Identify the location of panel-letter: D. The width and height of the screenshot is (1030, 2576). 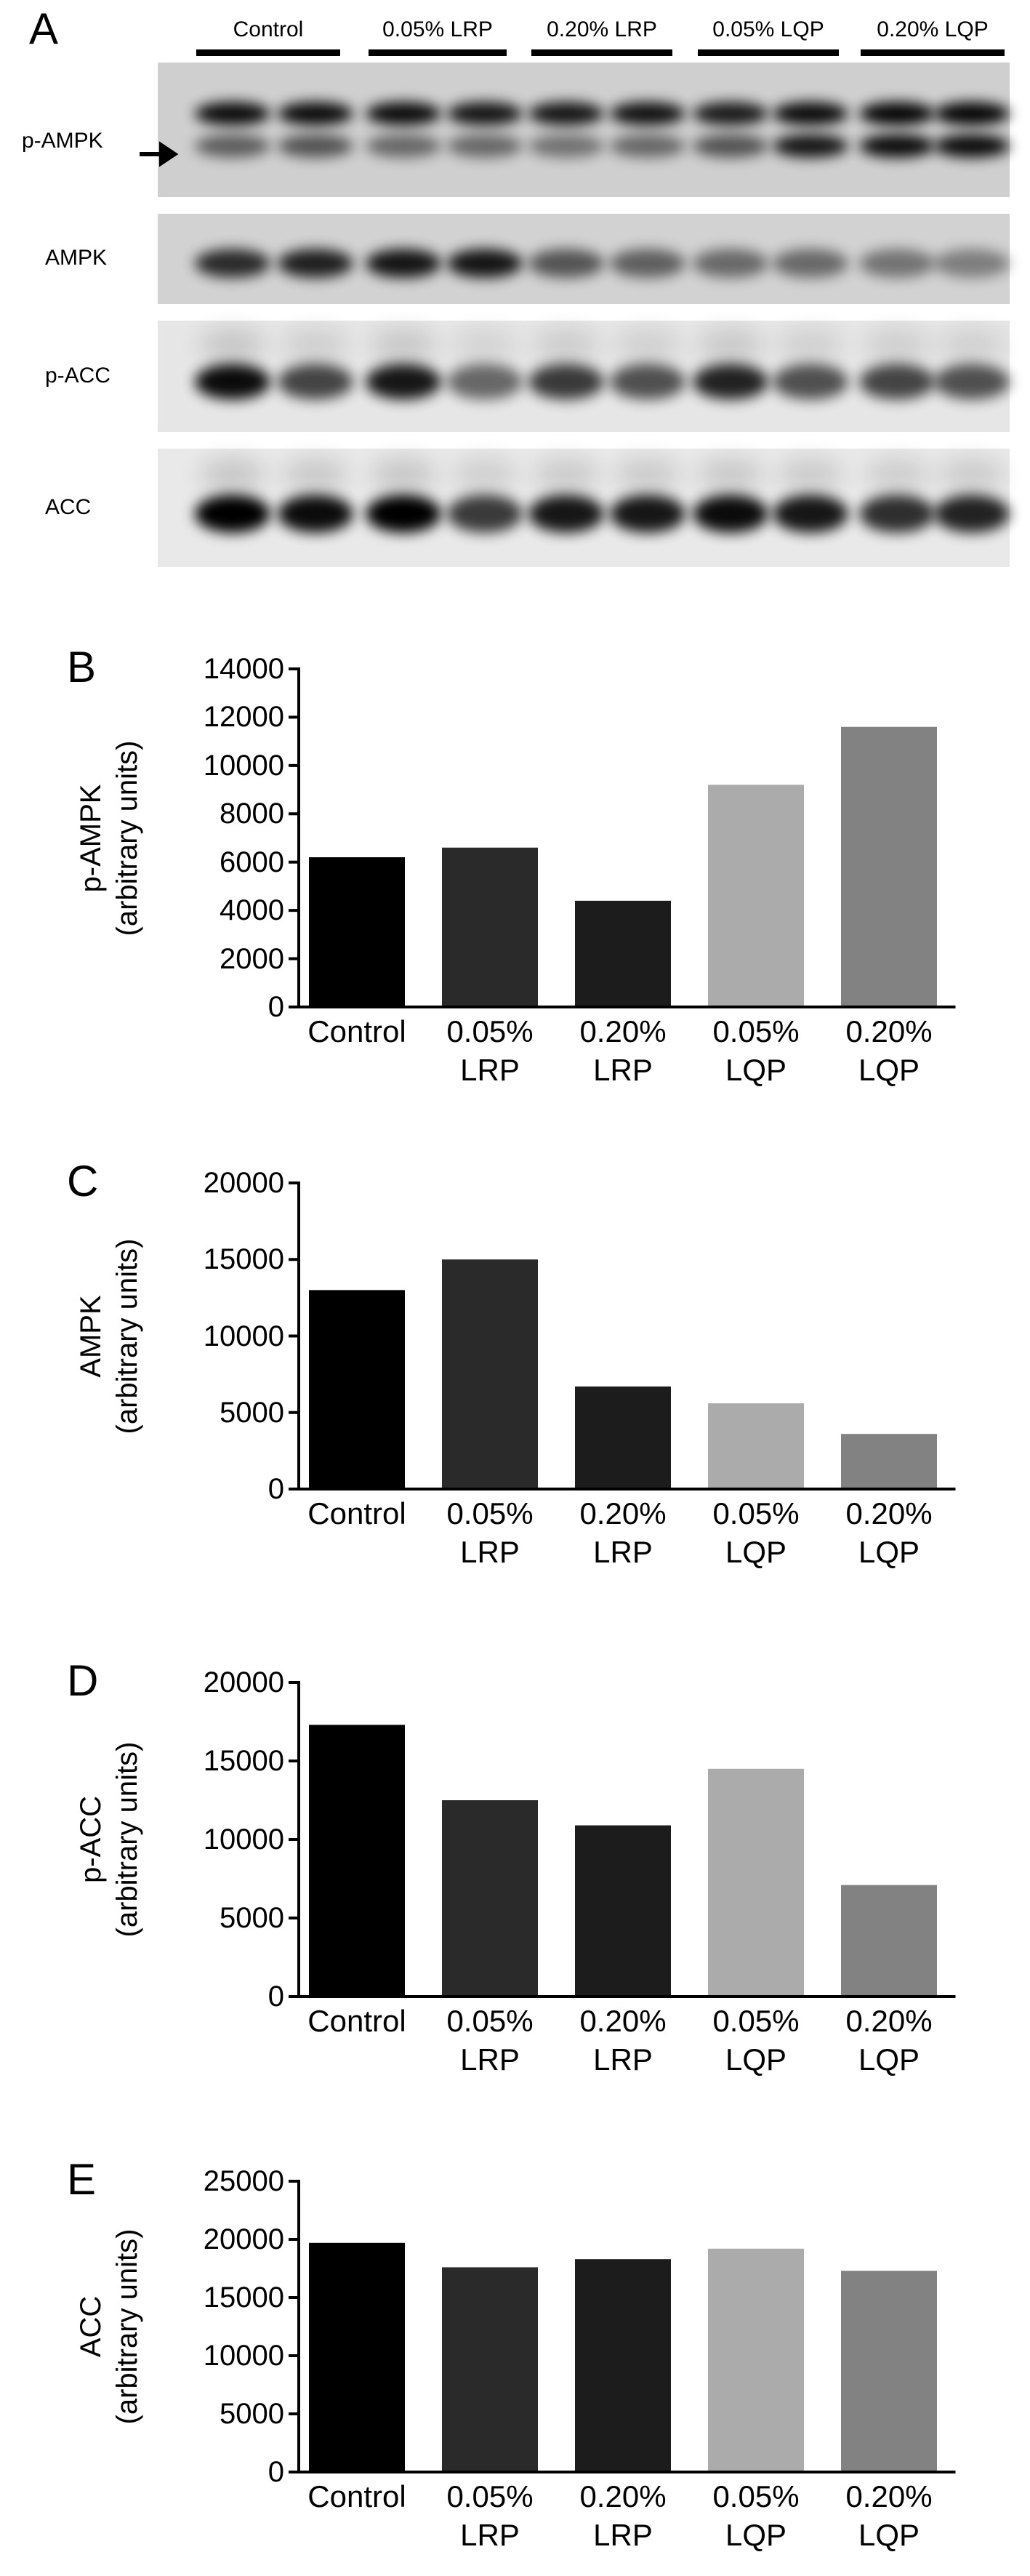
(83, 1680).